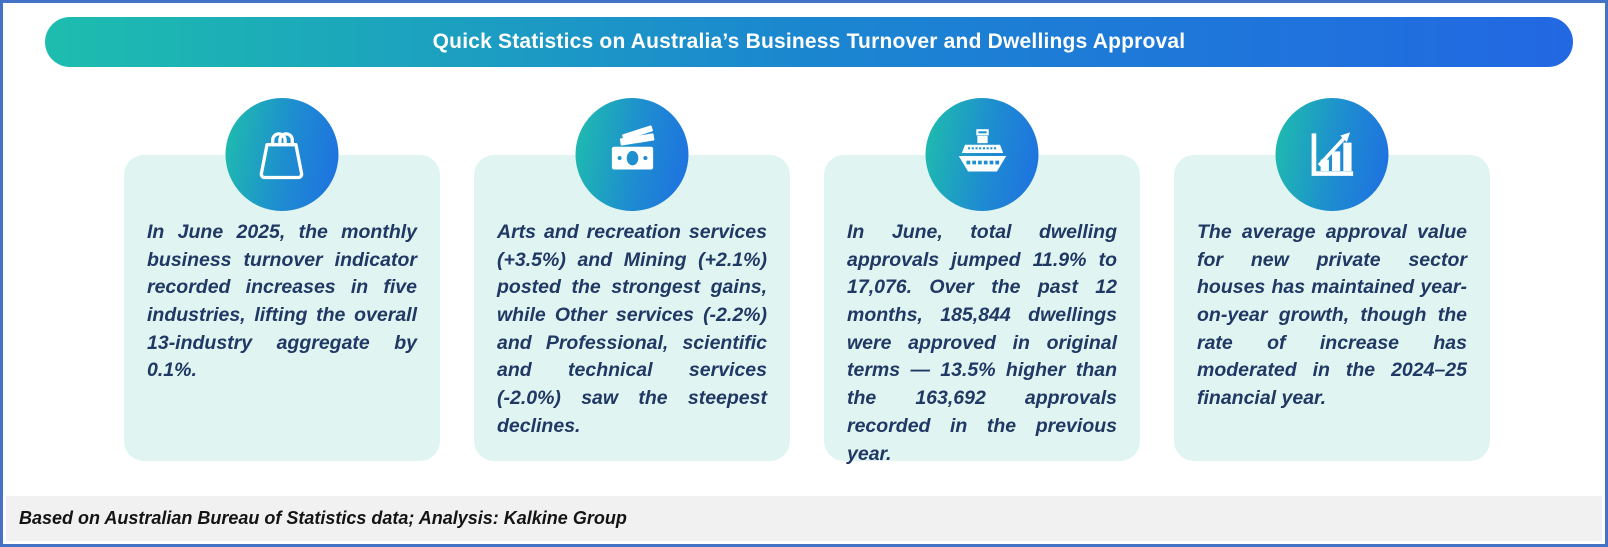 The width and height of the screenshot is (1608, 547). I want to click on shopping-bag-icon, so click(282, 154).